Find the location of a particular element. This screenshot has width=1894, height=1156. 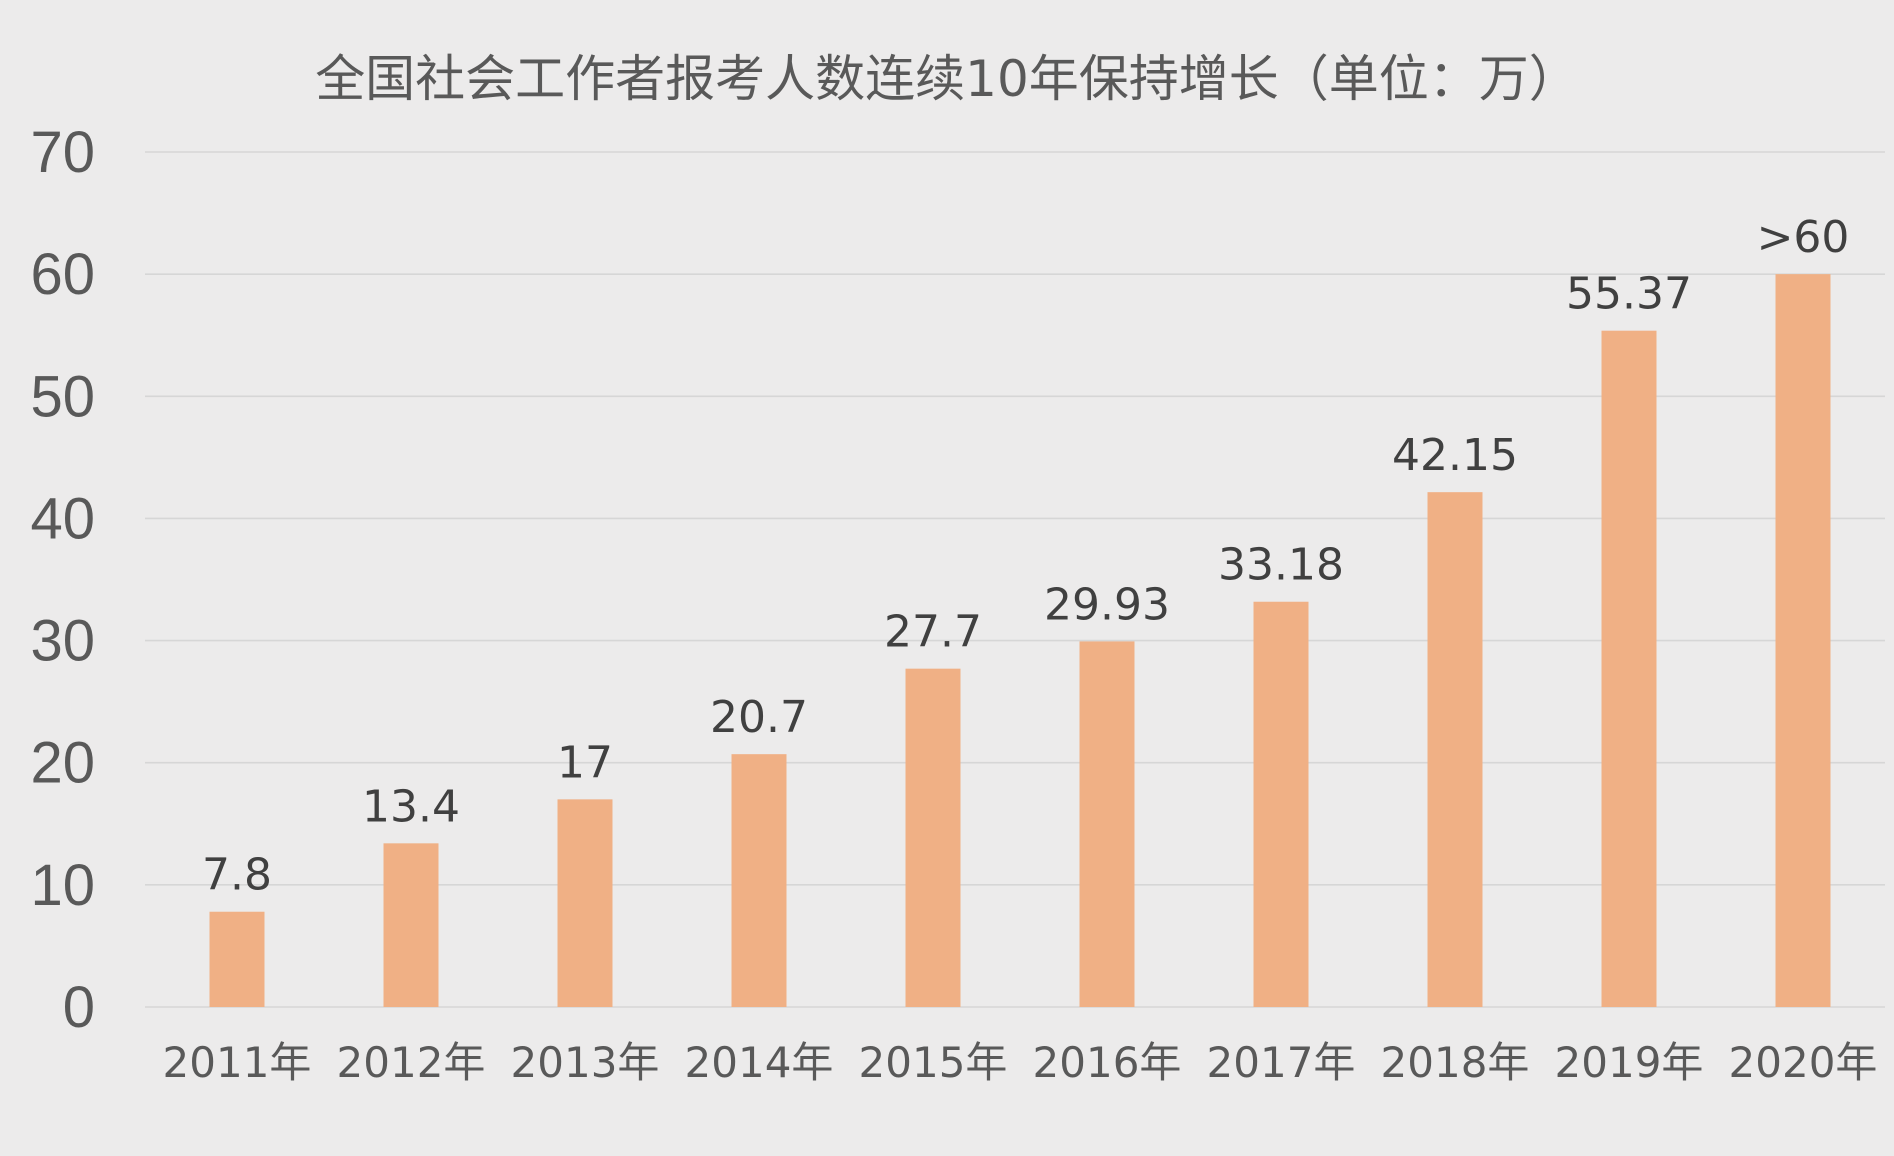

x-tick-label: 2014年 is located at coordinates (759, 1062).